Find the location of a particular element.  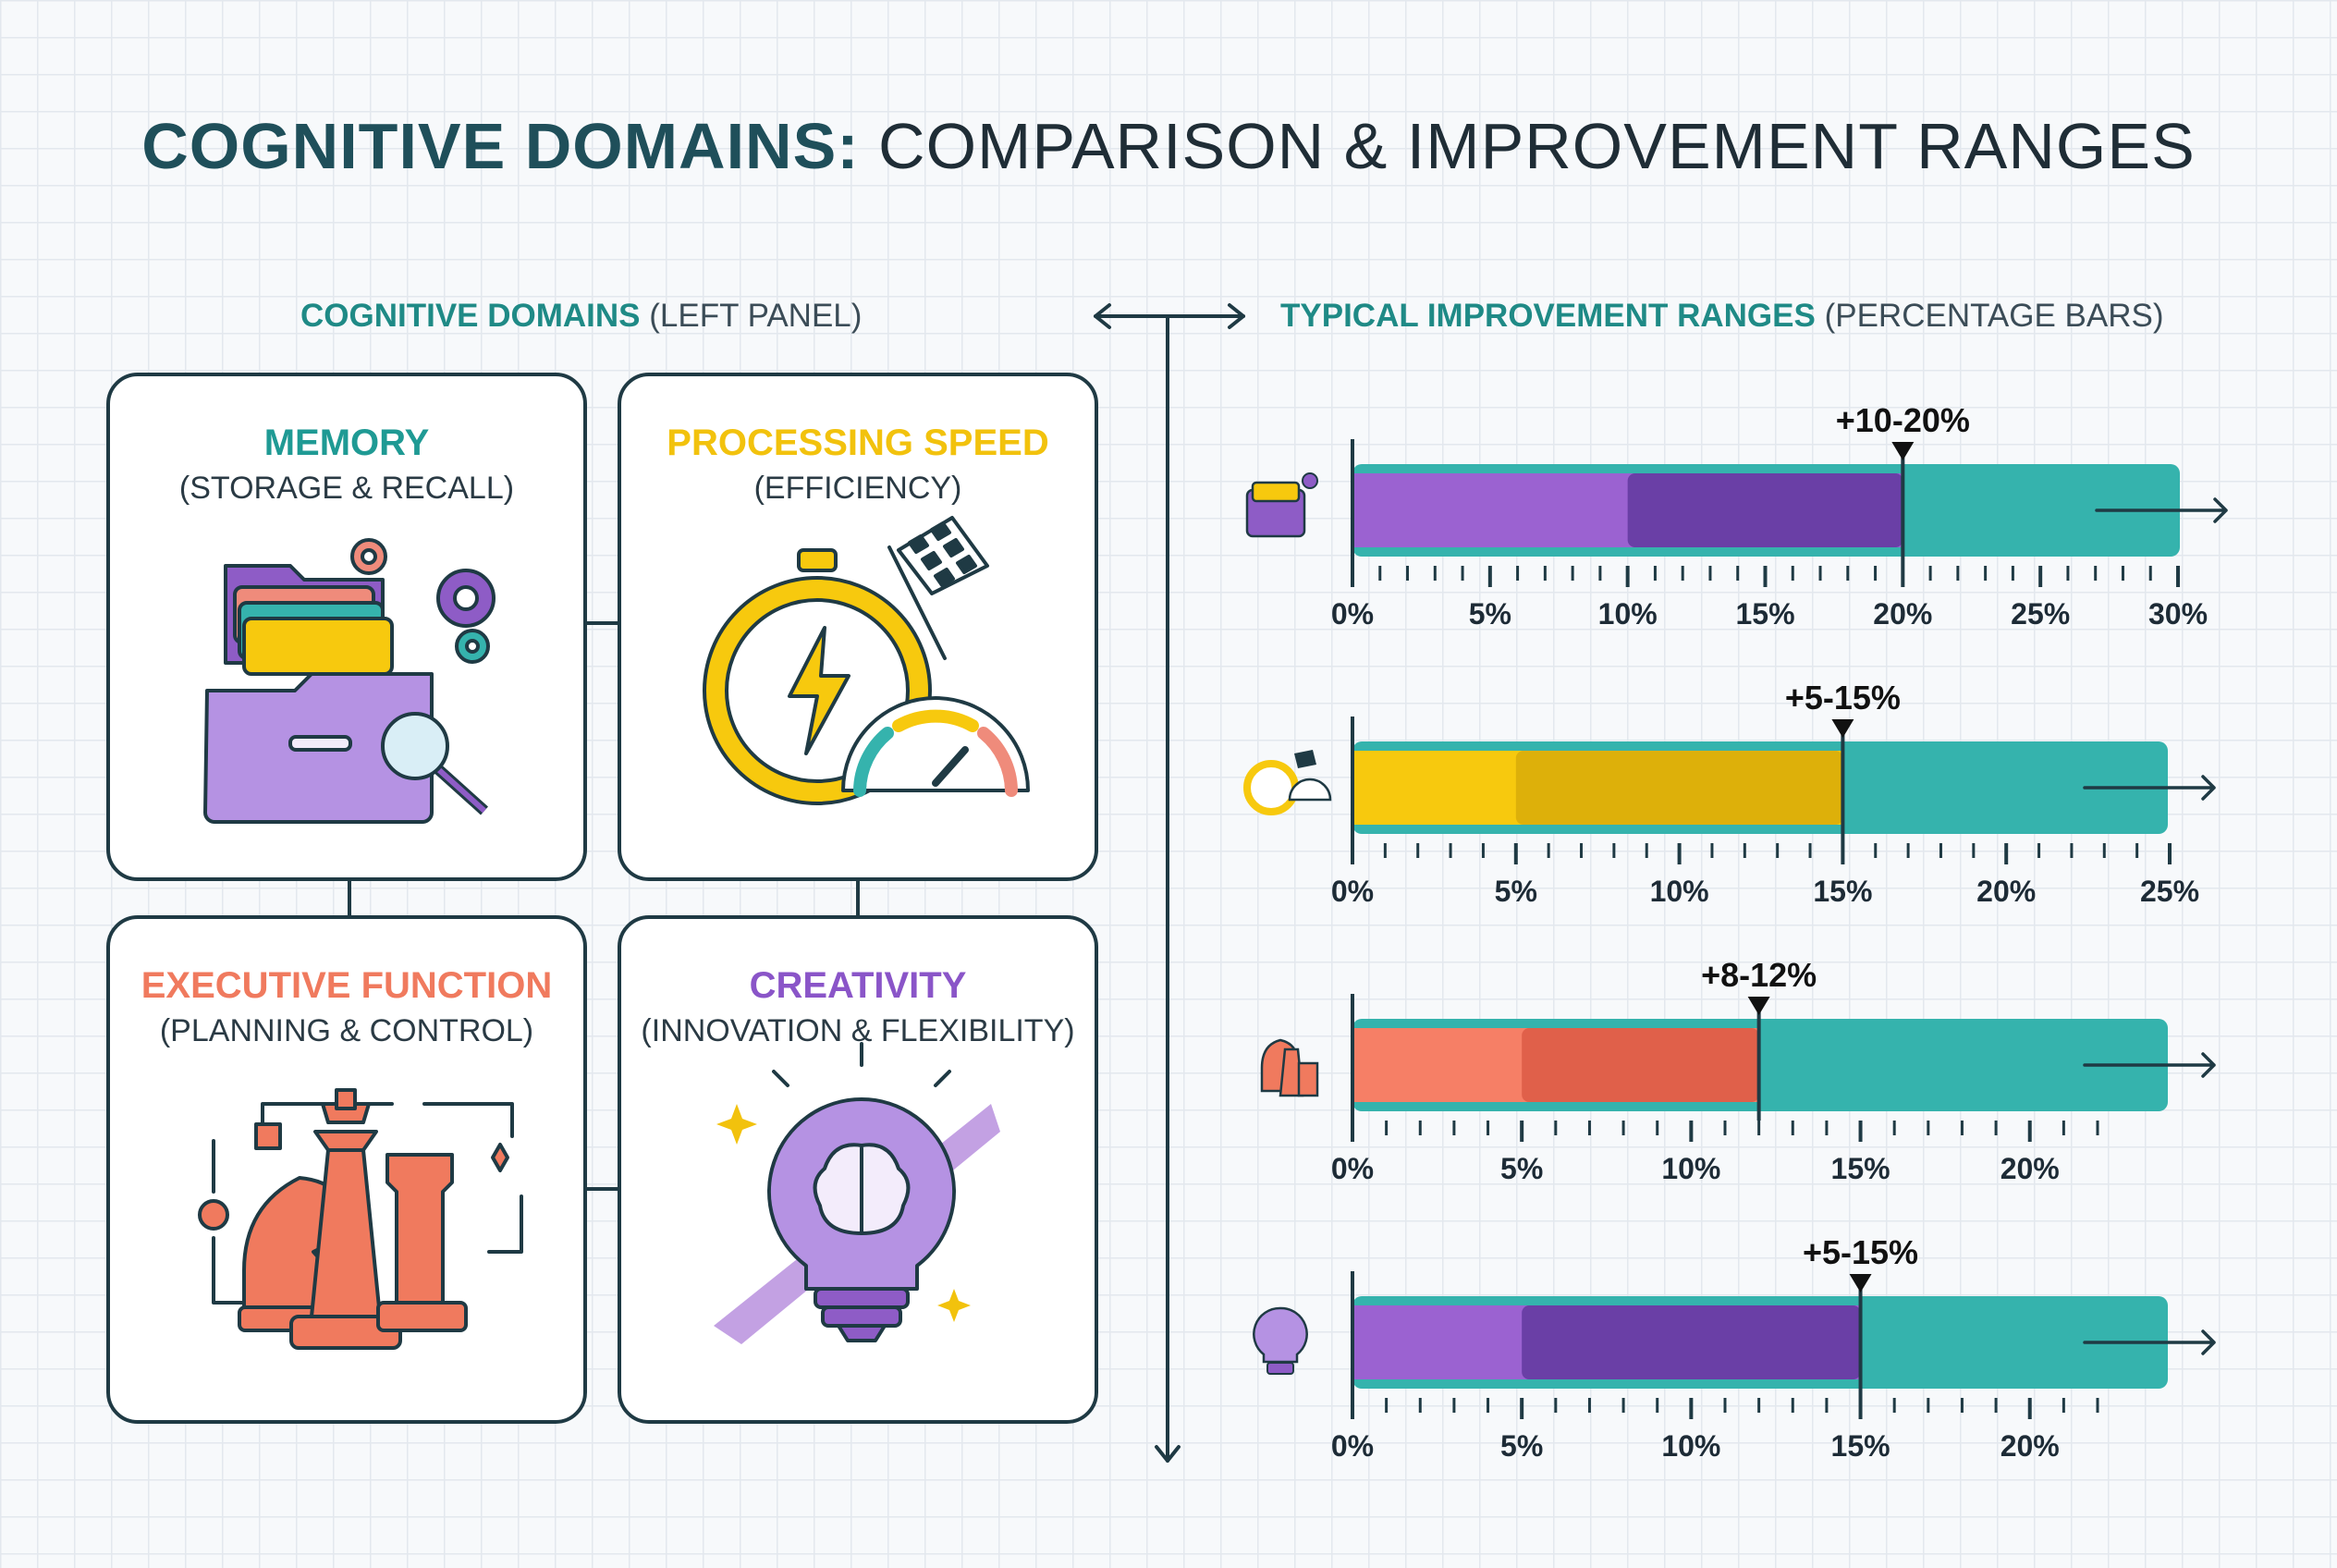

memory-title: MEMORY is located at coordinates (346, 443).